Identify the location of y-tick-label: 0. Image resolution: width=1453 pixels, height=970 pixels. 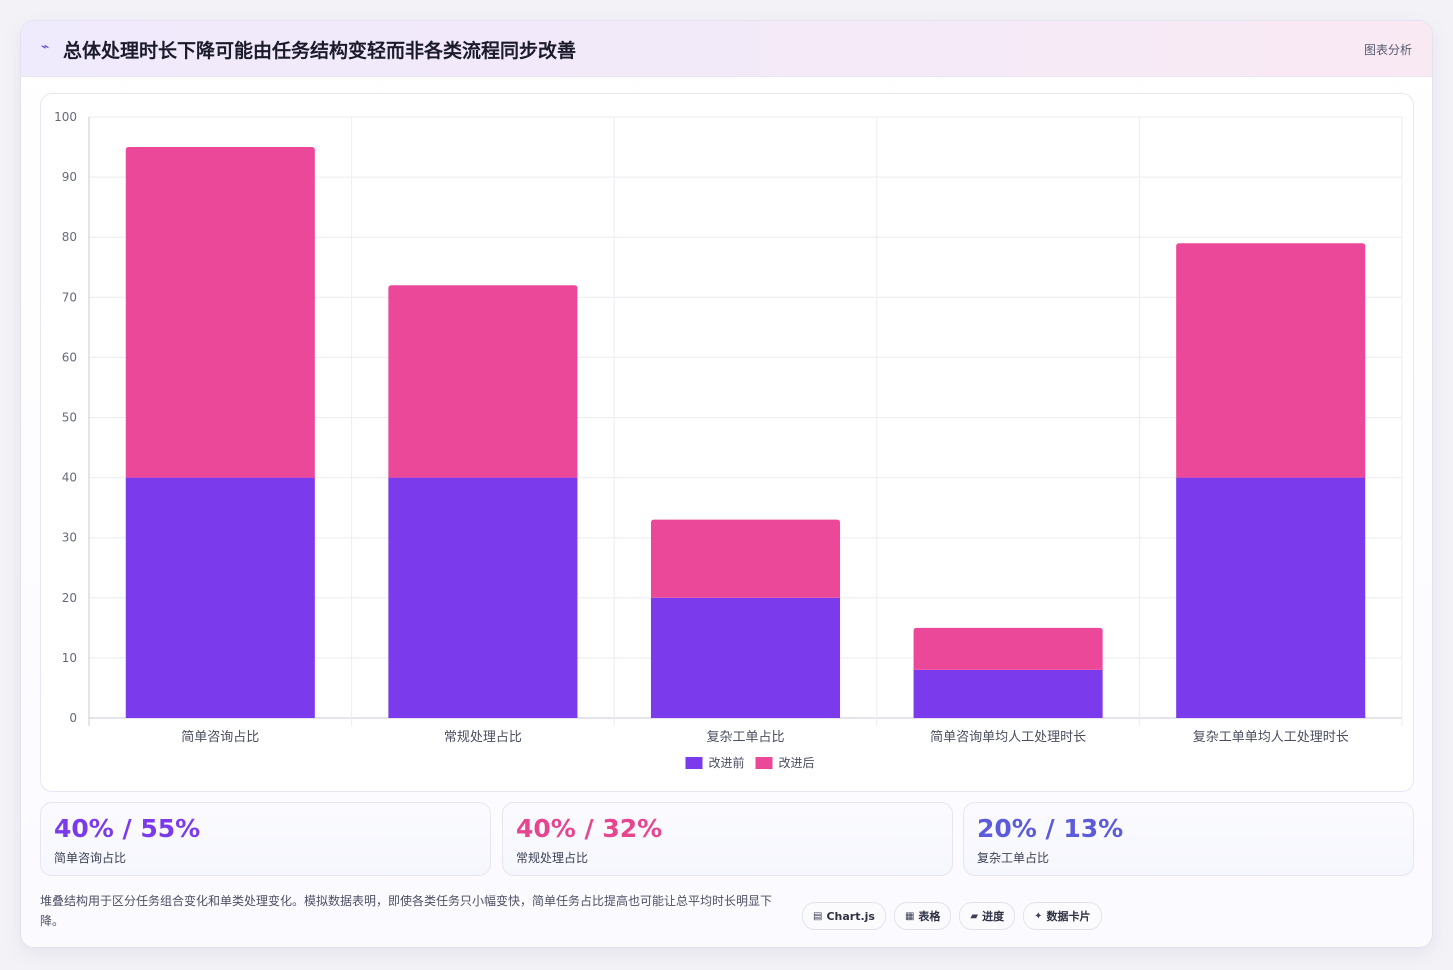
(73, 718).